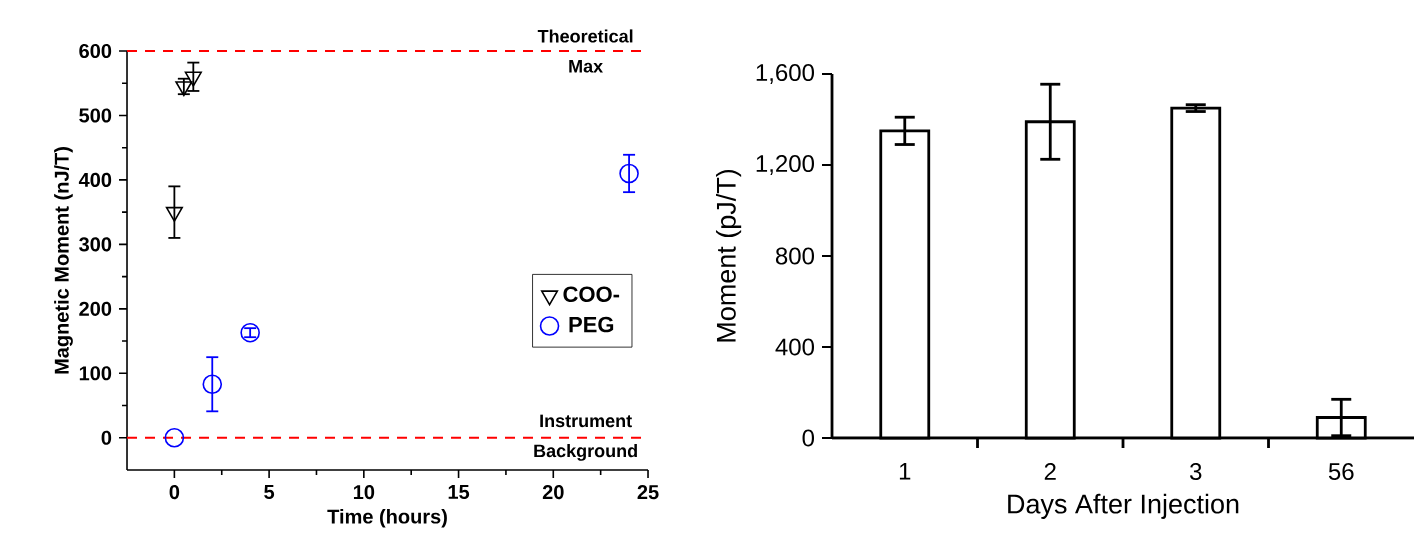  What do you see at coordinates (269, 492) in the screenshot?
I see `x-tick-label: 5` at bounding box center [269, 492].